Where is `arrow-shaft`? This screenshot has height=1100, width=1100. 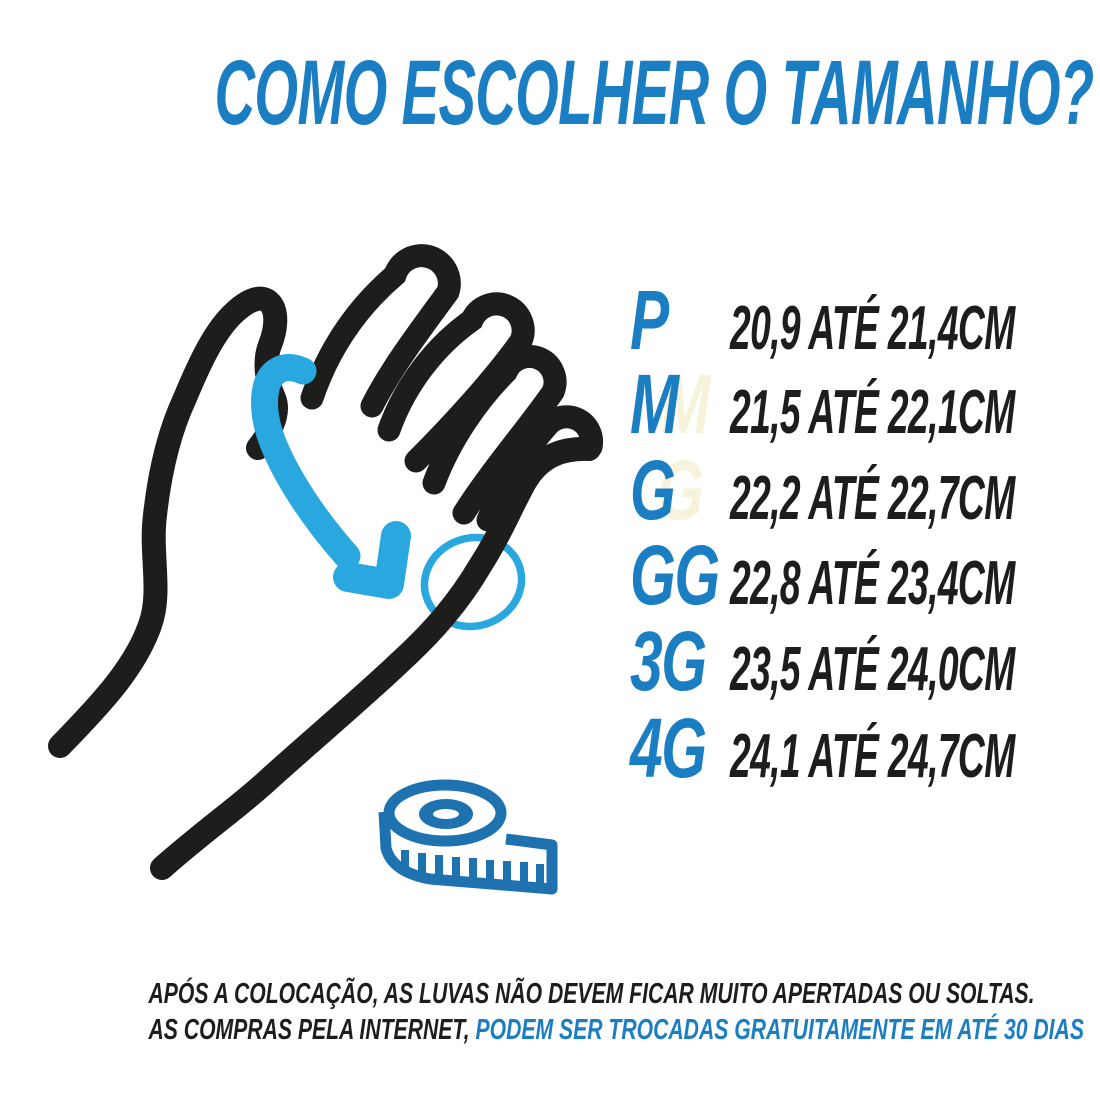
arrow-shaft is located at coordinates (305, 462).